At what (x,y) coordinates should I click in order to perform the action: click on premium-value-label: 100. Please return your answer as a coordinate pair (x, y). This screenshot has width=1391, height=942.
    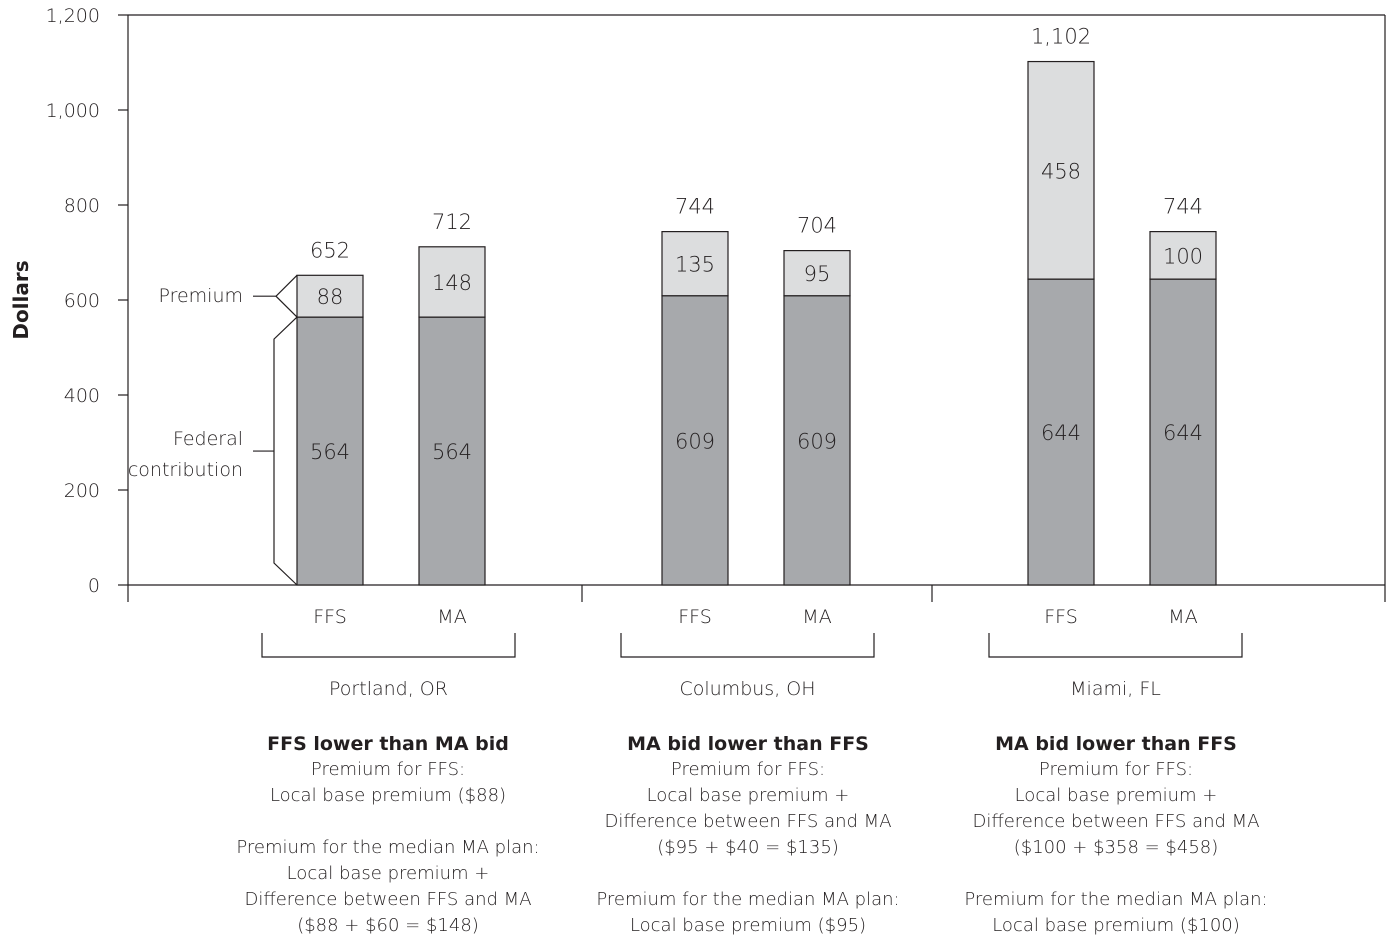
    Looking at the image, I should click on (1183, 256).